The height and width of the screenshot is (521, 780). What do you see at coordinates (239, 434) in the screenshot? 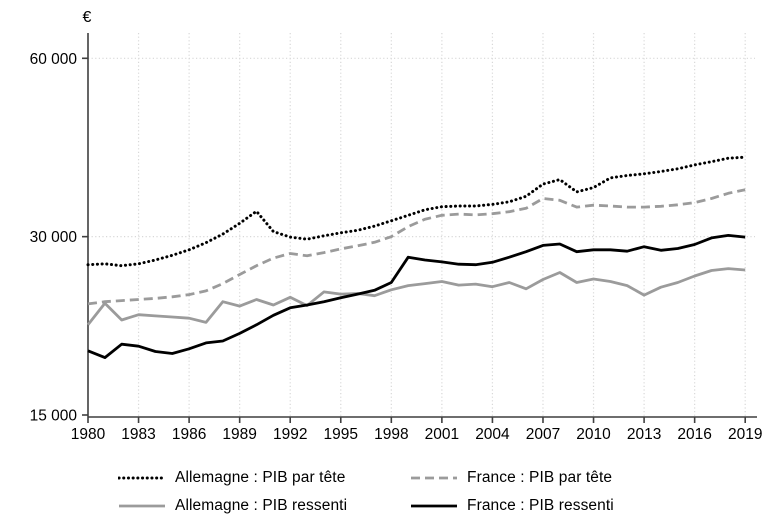
I see `x-tick-label: 1989` at bounding box center [239, 434].